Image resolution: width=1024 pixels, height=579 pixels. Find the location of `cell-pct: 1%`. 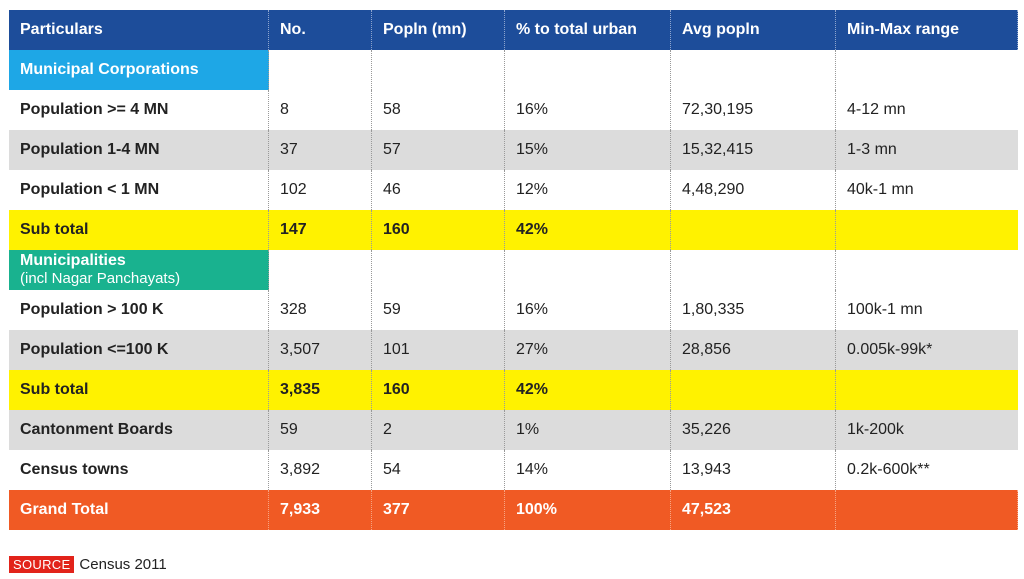

cell-pct: 1% is located at coordinates (588, 430).